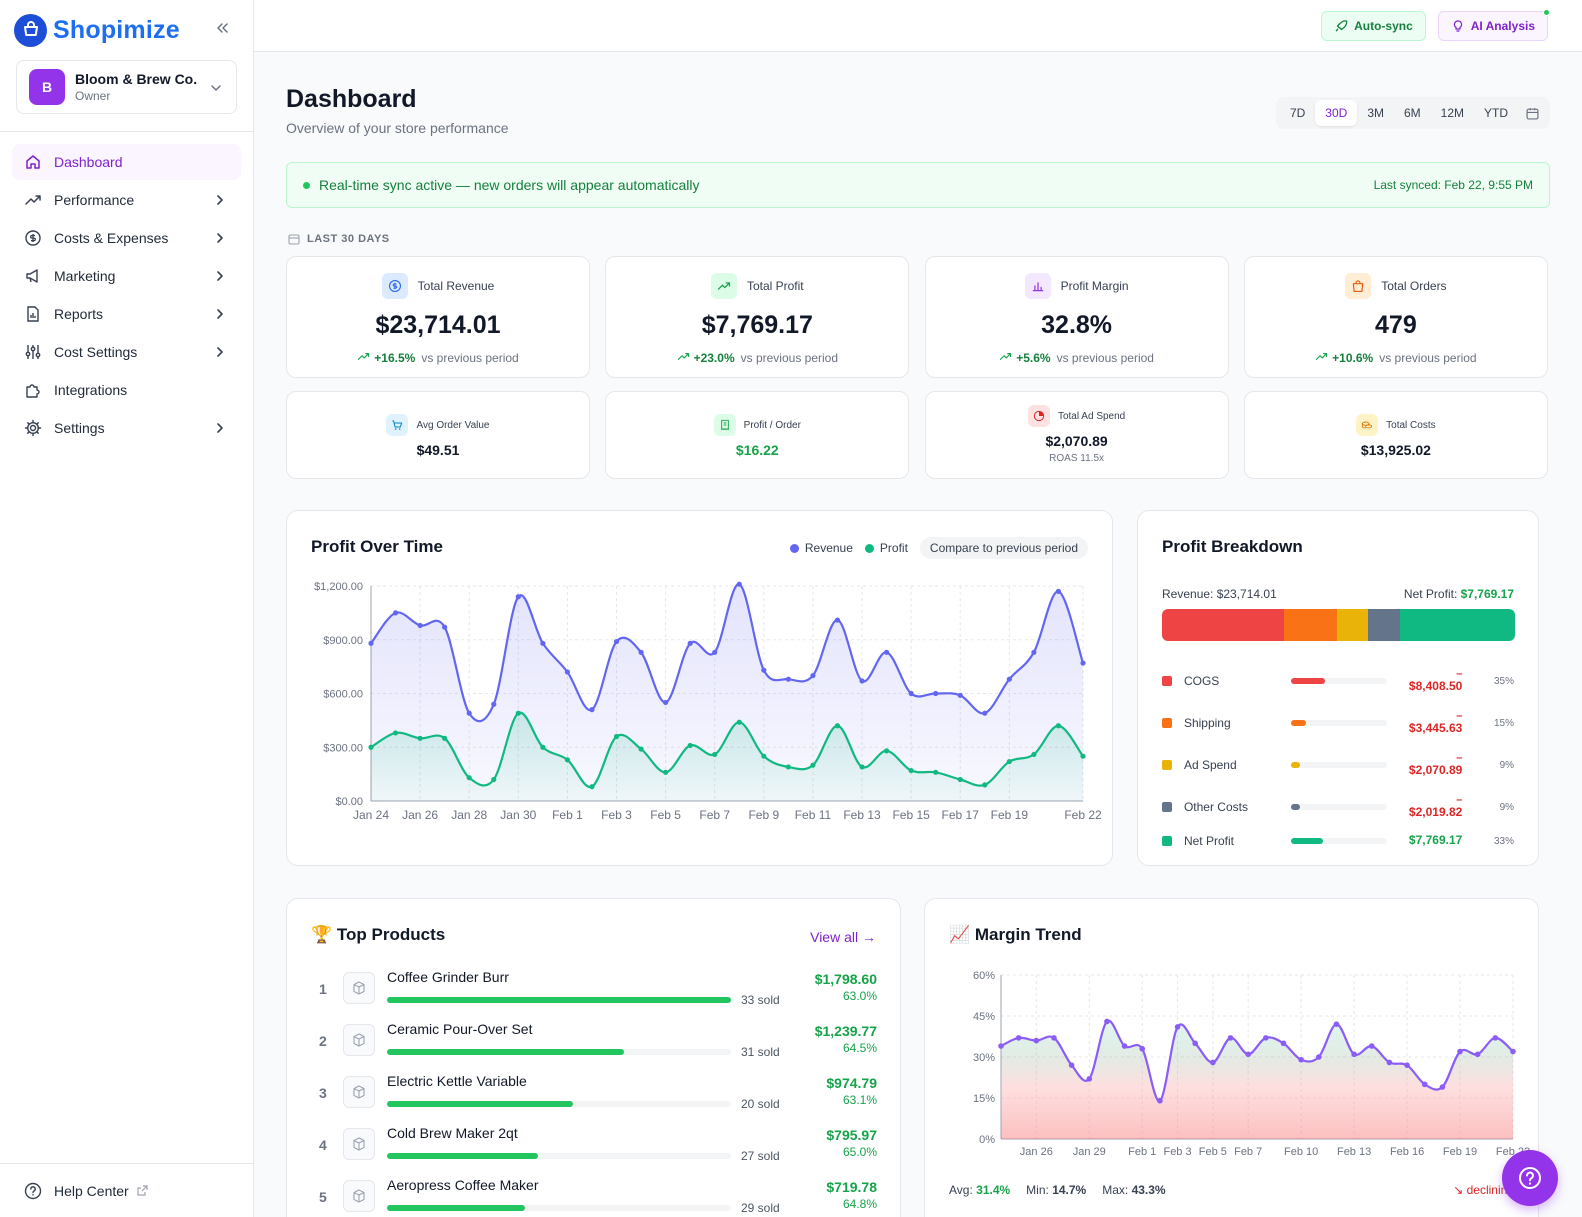 This screenshot has height=1217, width=1582. What do you see at coordinates (126, 314) in the screenshot?
I see `sidebar-item-reports: Reports` at bounding box center [126, 314].